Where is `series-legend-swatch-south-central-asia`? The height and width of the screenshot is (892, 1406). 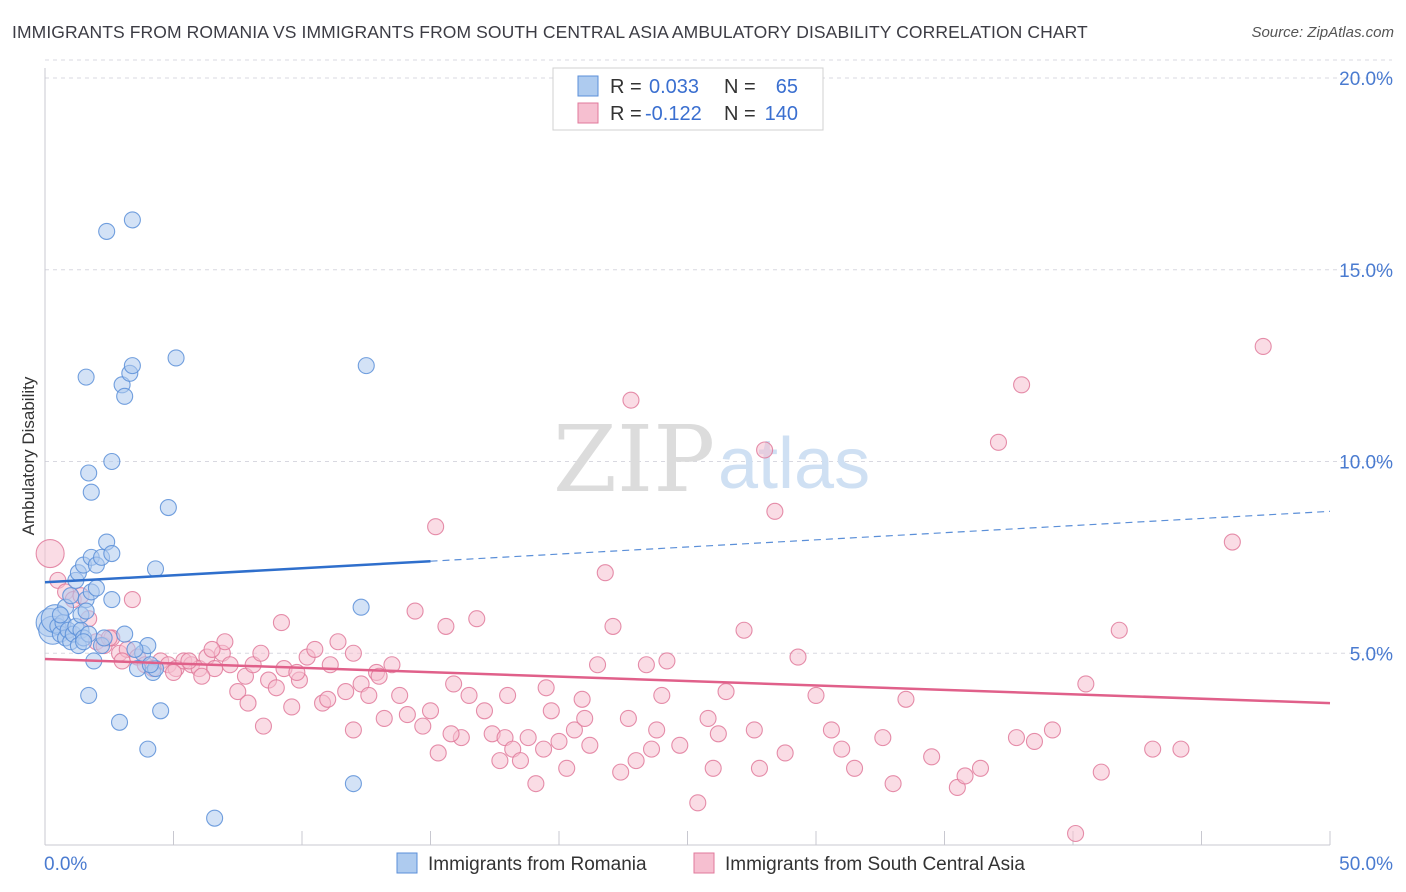
series-legend-swatch-south-central-asia is located at coordinates (704, 863).